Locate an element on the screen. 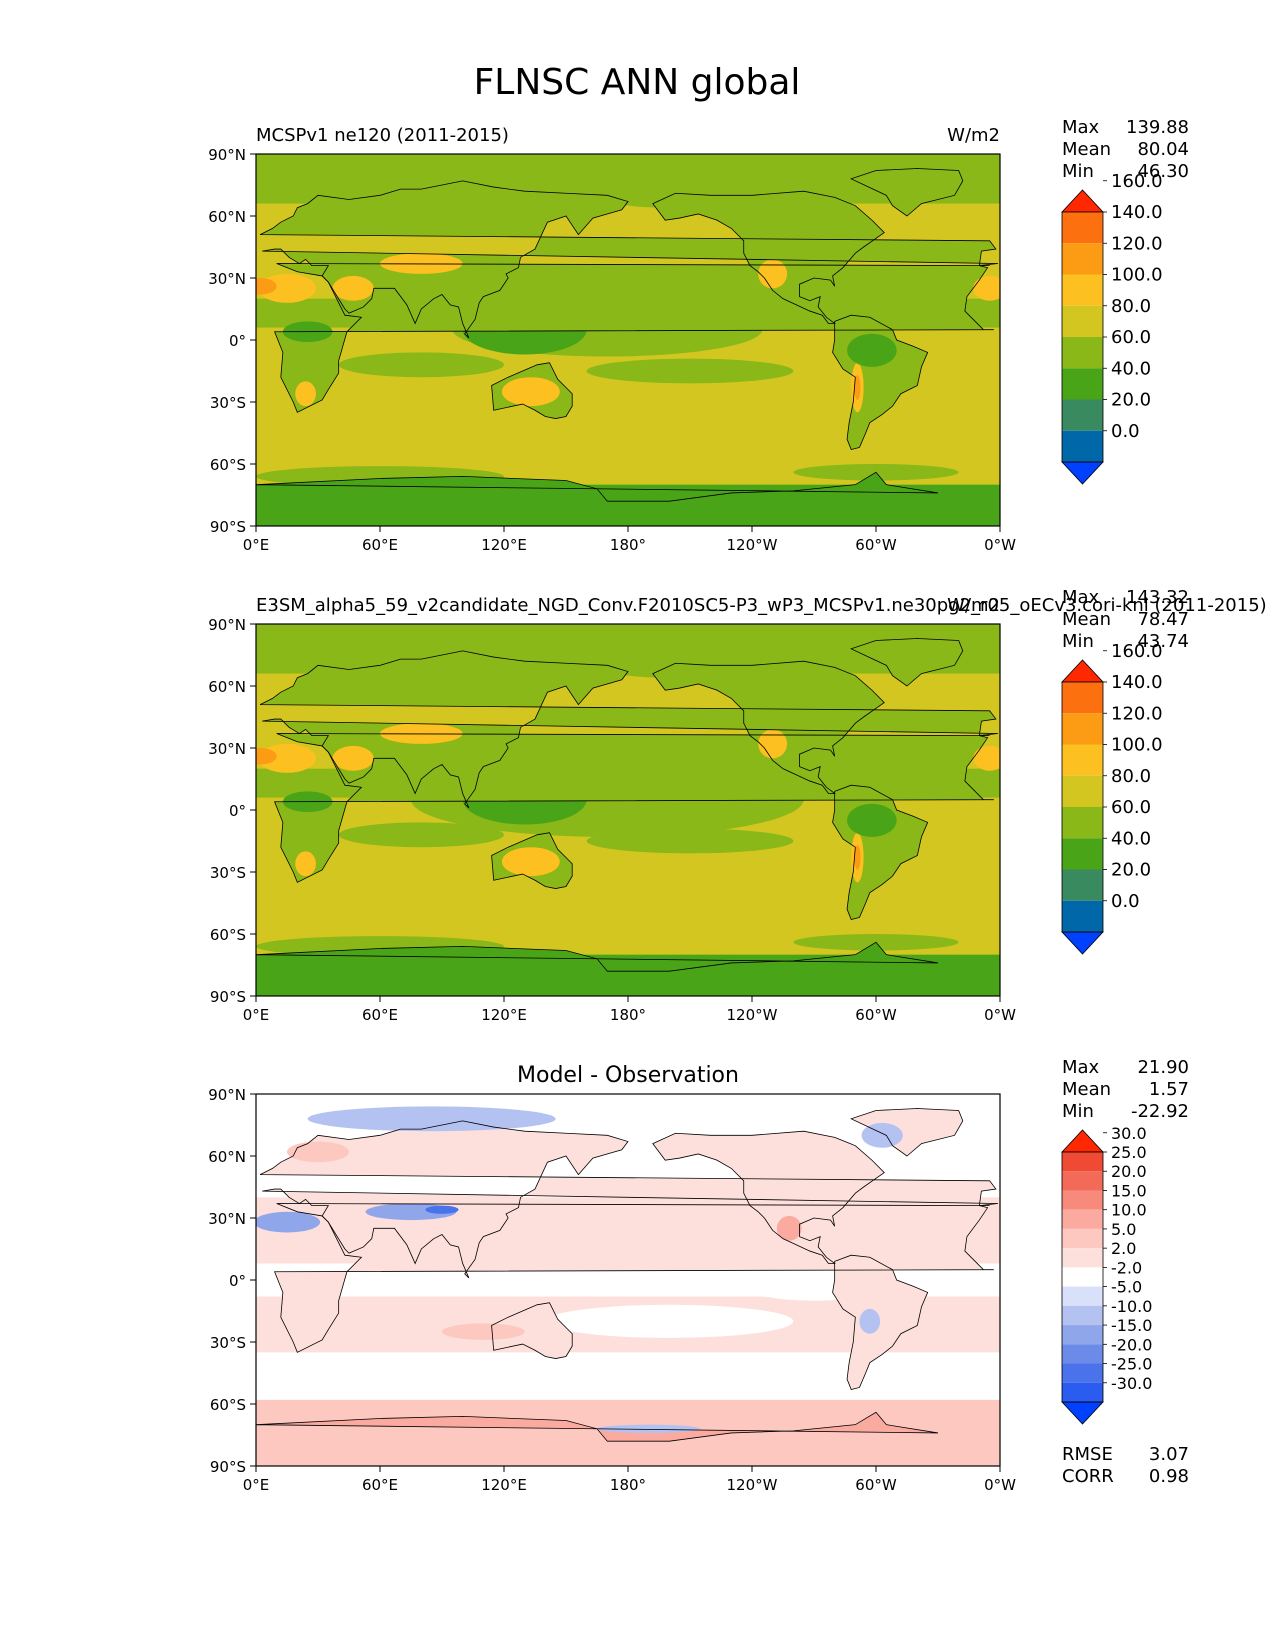 The image size is (1275, 1650). colorbar-tick-label: 0.0 is located at coordinates (1125, 431).